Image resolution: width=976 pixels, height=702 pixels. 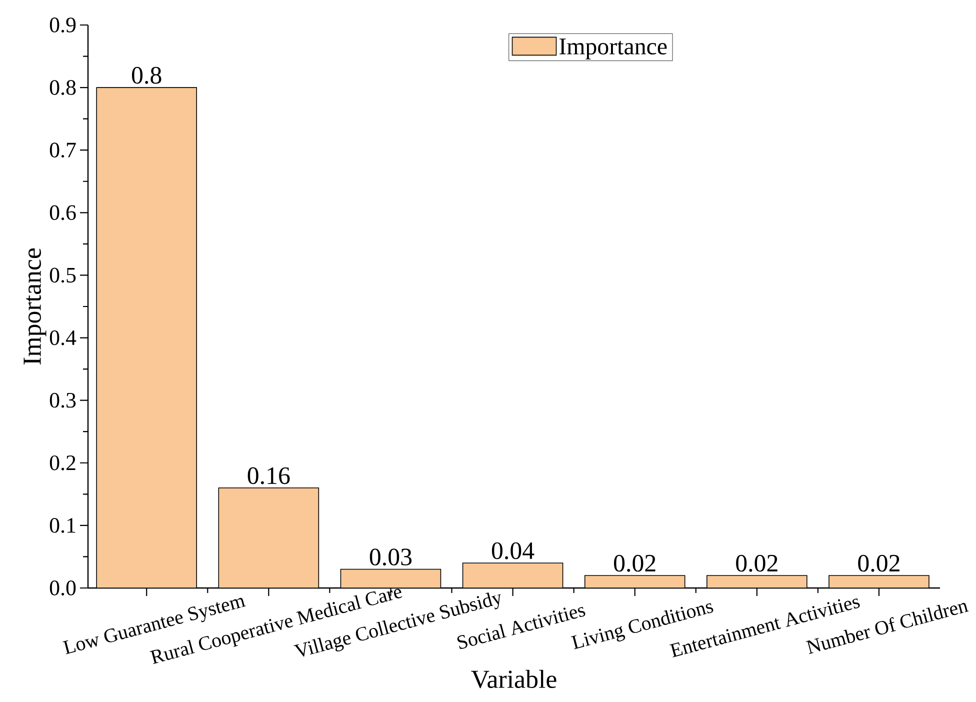 What do you see at coordinates (63, 525) in the screenshot?
I see `y-tick-label: 0.1` at bounding box center [63, 525].